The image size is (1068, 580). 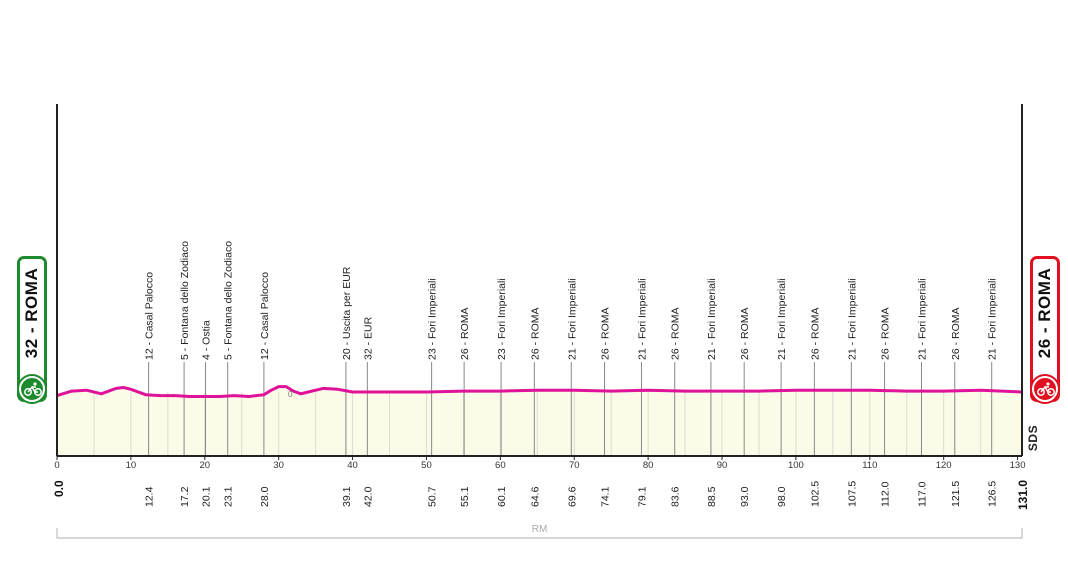 What do you see at coordinates (500, 465) in the screenshot?
I see `x-tick-label: 60` at bounding box center [500, 465].